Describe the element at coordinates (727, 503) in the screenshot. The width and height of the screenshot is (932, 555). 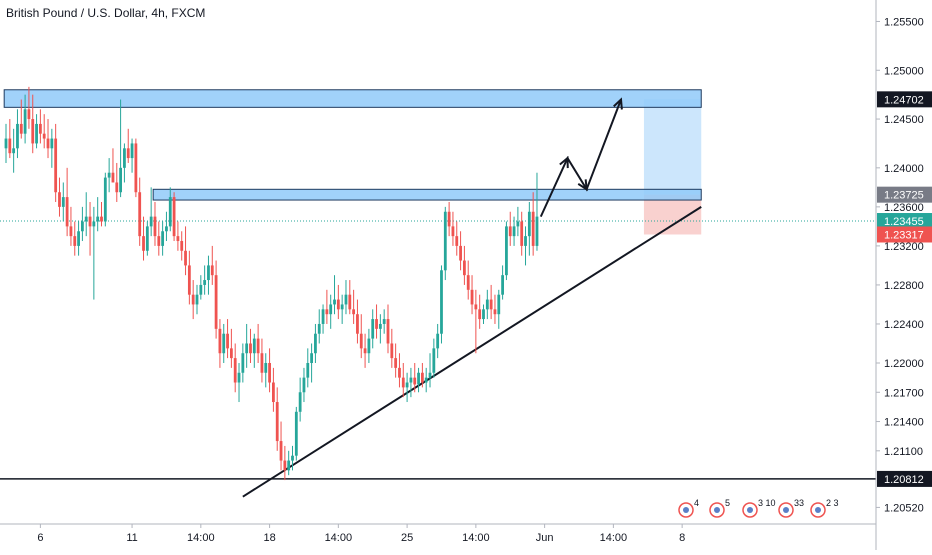
I see `event-count-label: 5` at that location.